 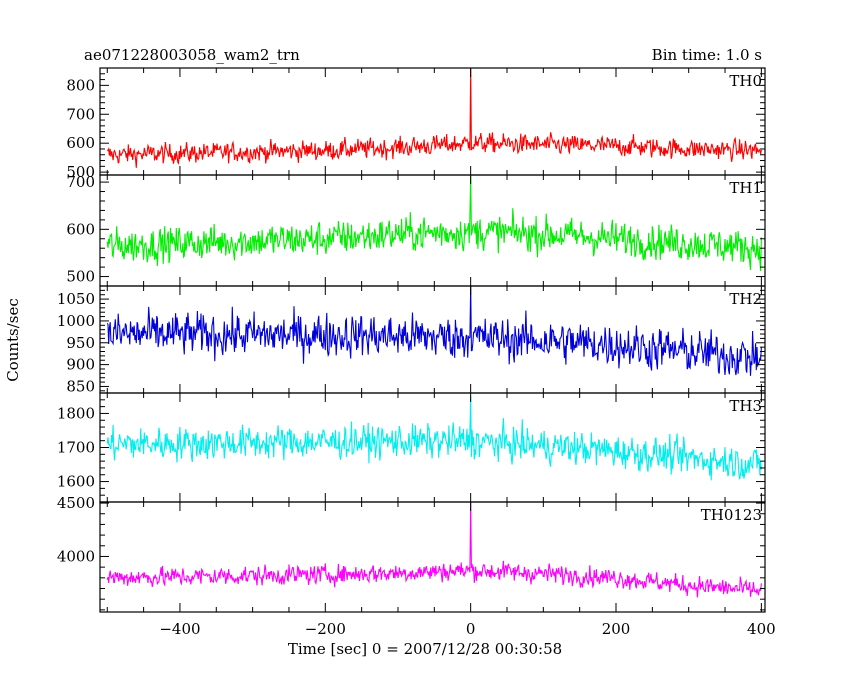 I want to click on panel-th3: 1600 1700 1800 TH3, so click(x=411, y=447).